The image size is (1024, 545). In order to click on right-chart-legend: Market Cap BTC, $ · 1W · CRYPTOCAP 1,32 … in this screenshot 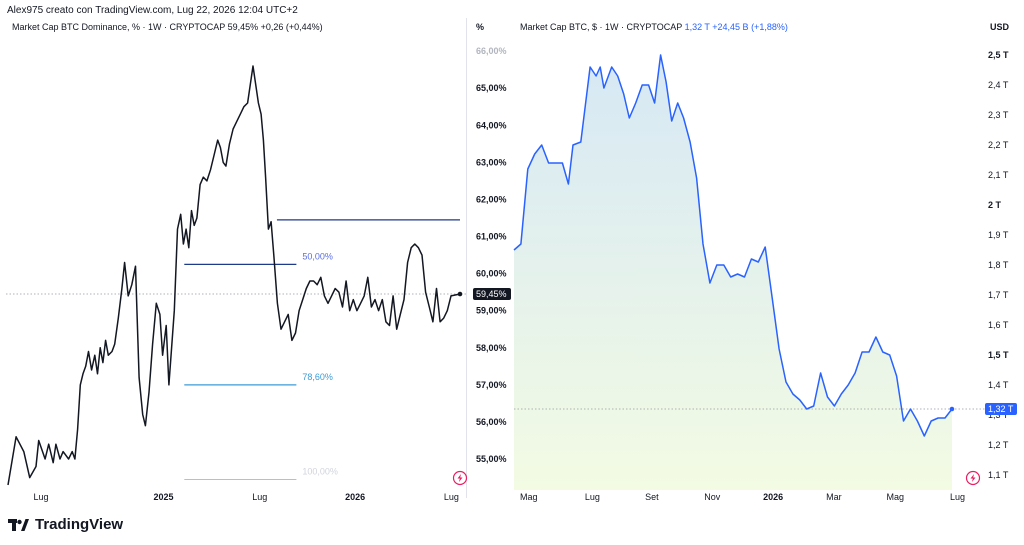, I will do `click(654, 27)`.